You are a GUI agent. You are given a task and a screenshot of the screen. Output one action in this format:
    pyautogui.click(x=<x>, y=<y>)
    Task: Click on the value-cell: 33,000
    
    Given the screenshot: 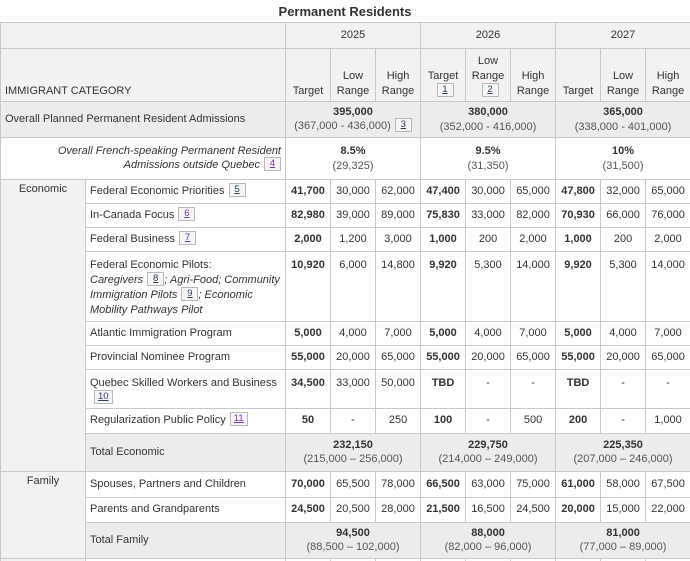 What is the action you would take?
    pyautogui.click(x=488, y=215)
    